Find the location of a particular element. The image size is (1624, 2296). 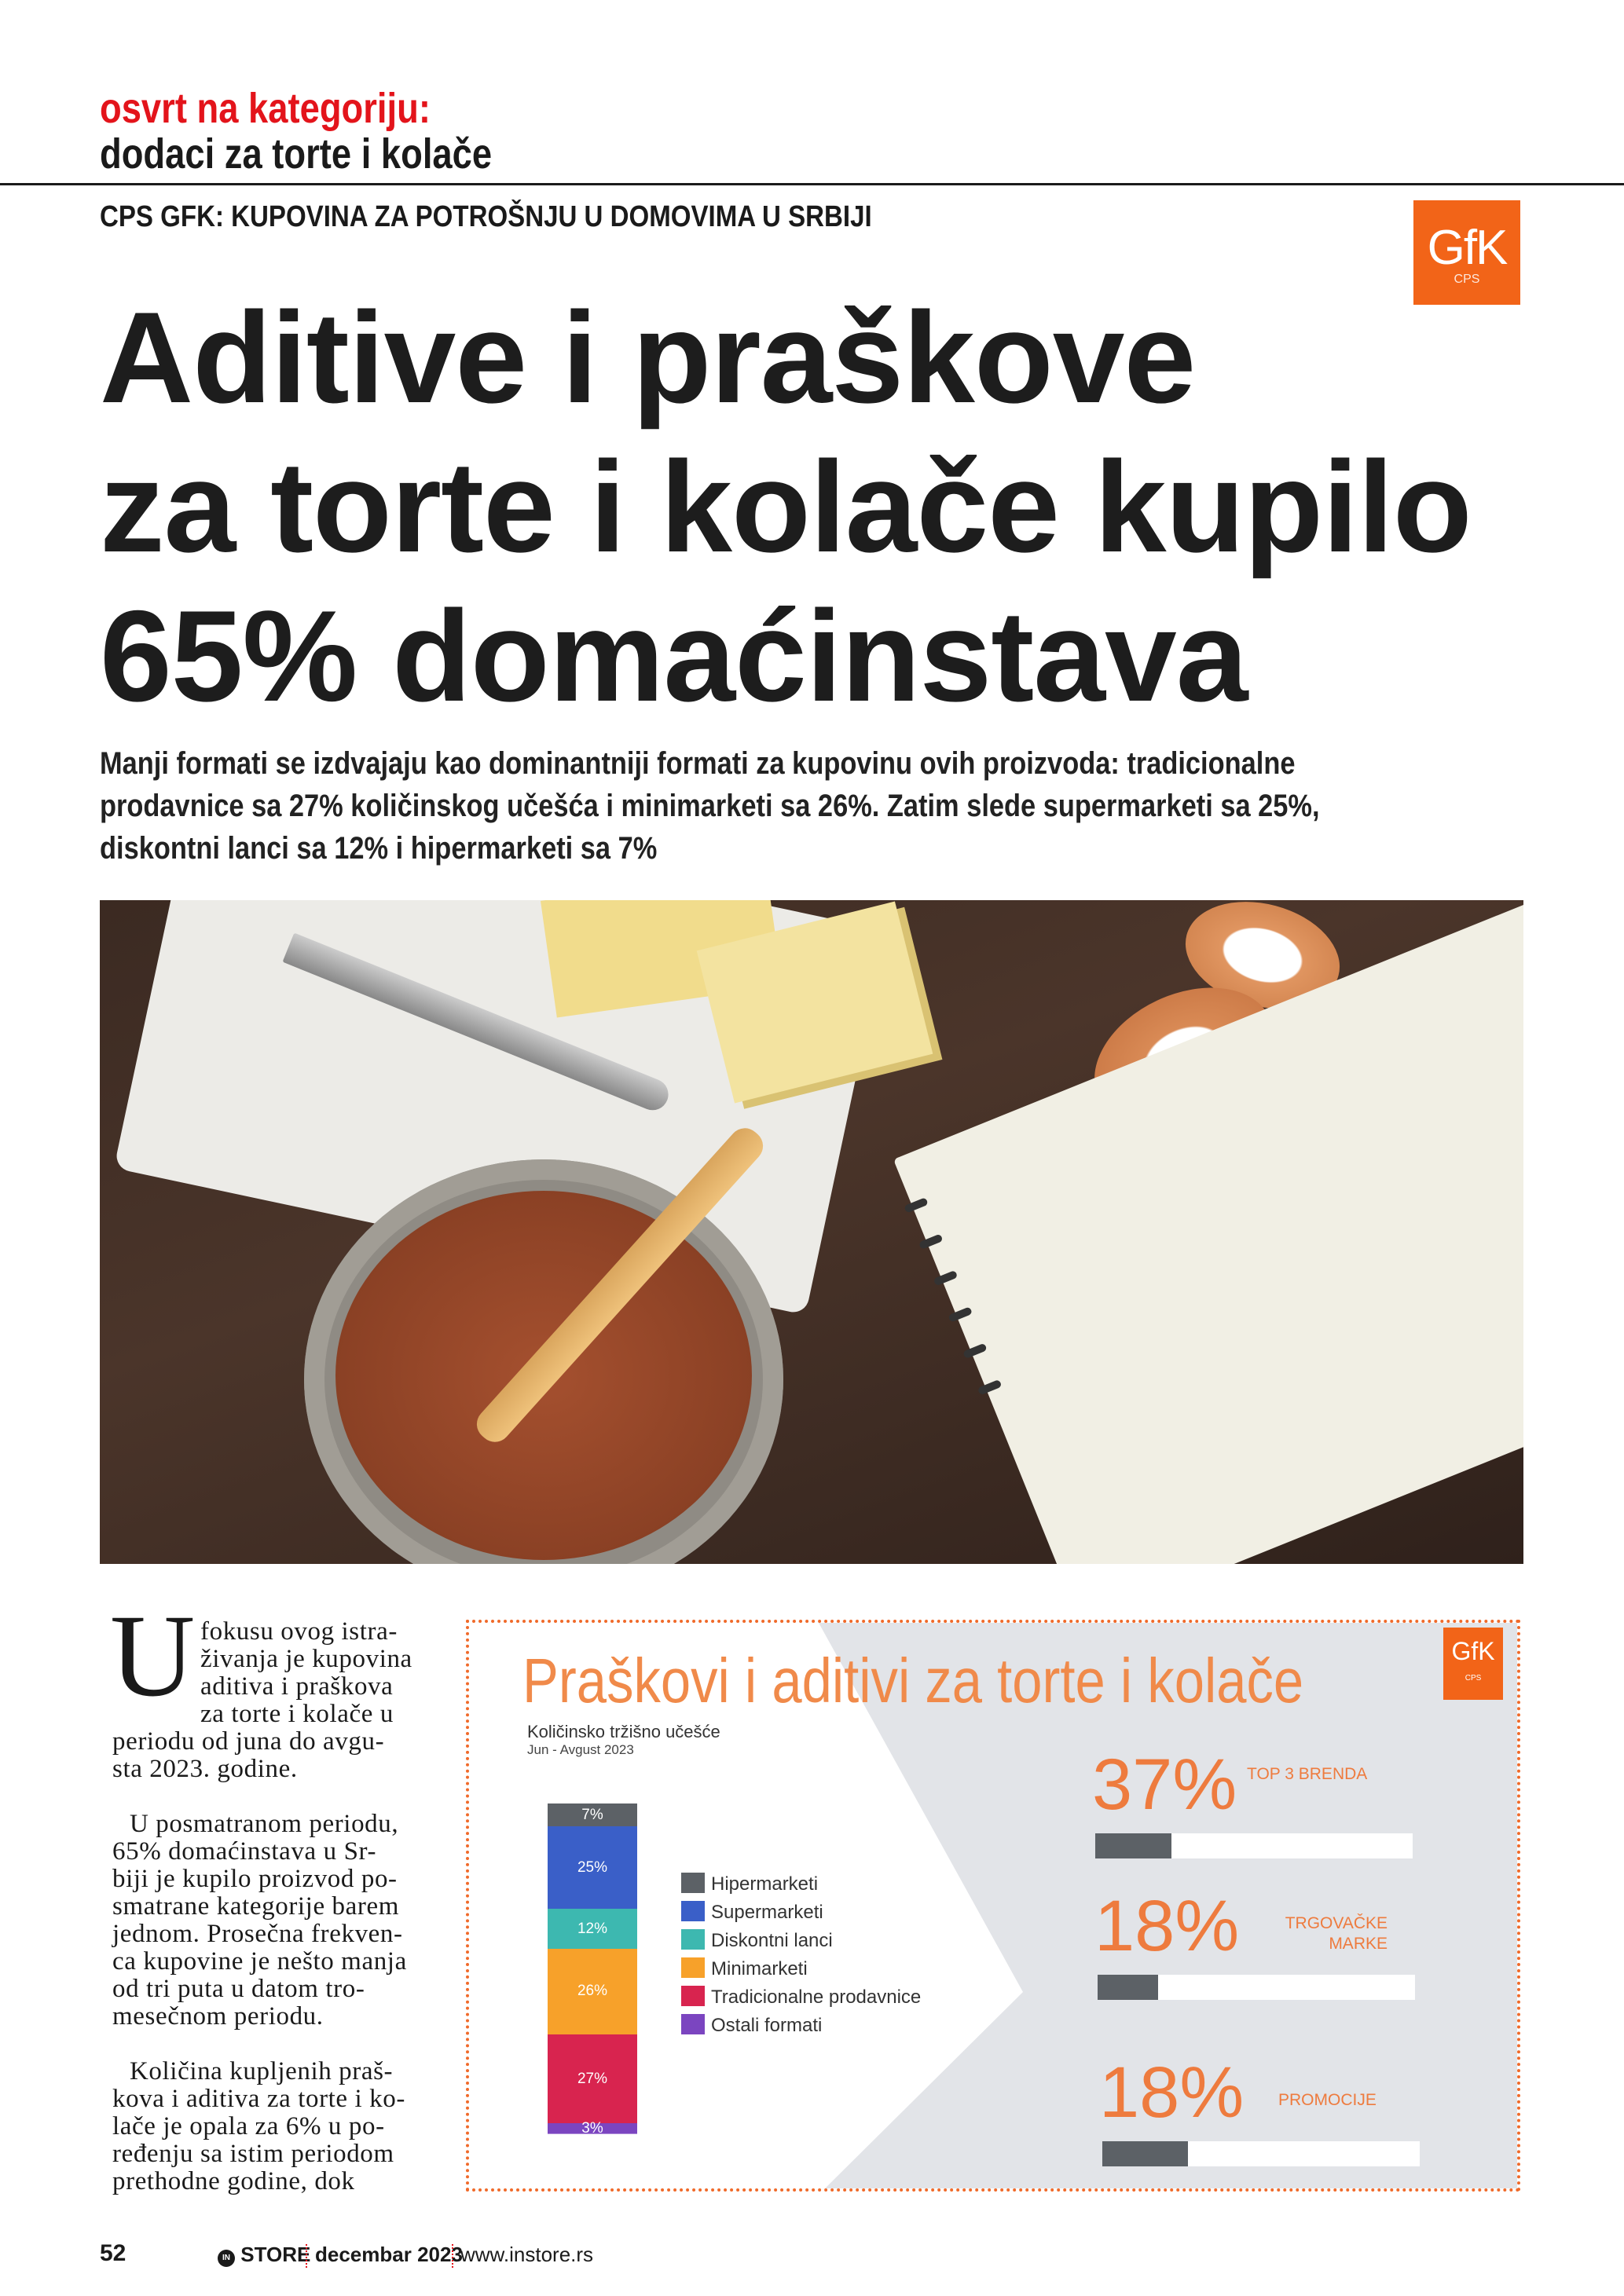

in-mark-icon: IN is located at coordinates (227, 2258).